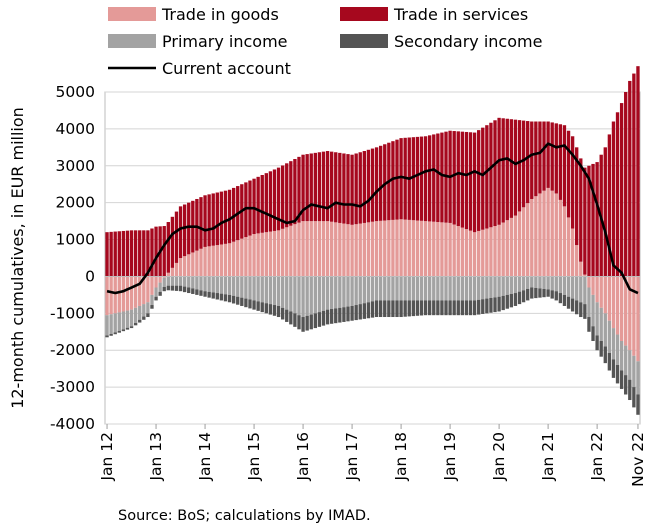 The height and width of the screenshot is (530, 647). What do you see at coordinates (499, 457) in the screenshot?
I see `x-tick-label: Jan 20` at bounding box center [499, 457].